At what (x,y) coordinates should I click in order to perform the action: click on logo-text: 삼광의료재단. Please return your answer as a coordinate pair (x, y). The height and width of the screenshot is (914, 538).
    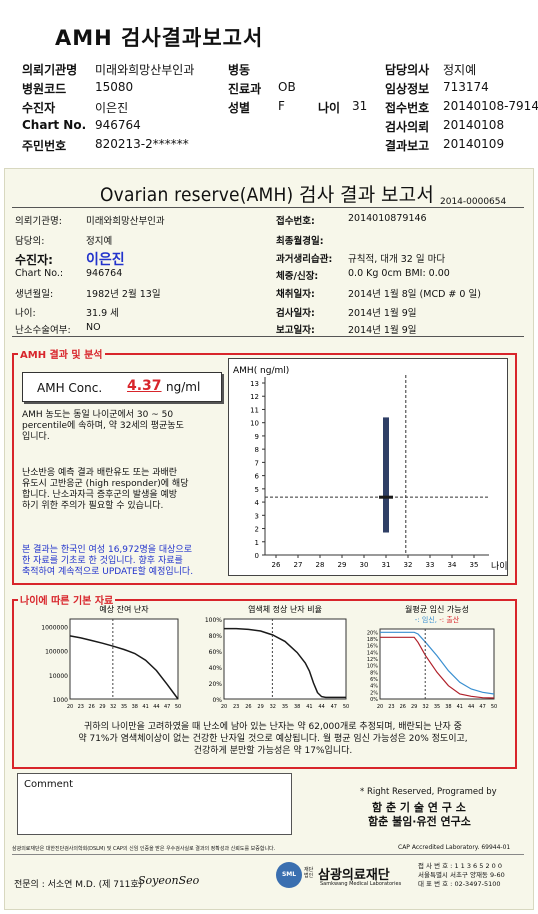
    Looking at the image, I should click on (354, 875).